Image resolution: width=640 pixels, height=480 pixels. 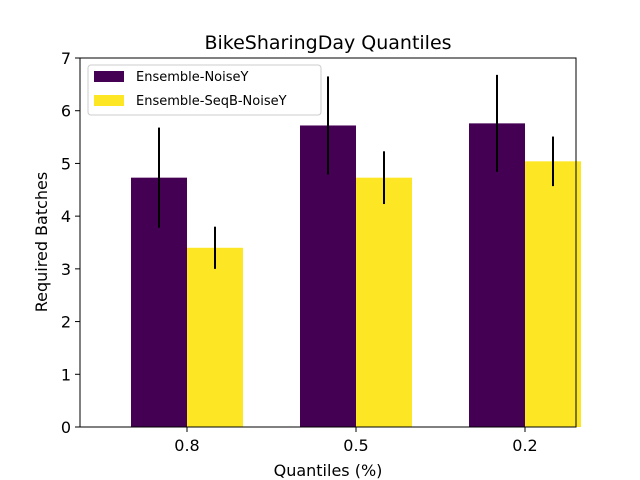 I want to click on y-tick-label: 7, so click(x=66, y=58).